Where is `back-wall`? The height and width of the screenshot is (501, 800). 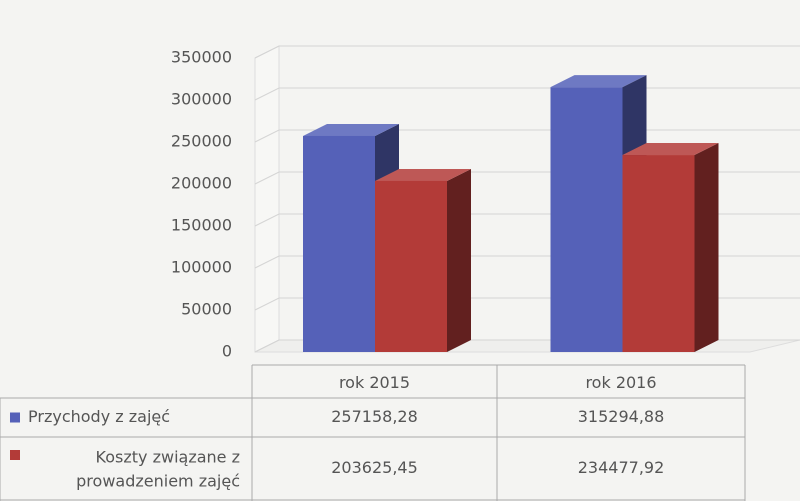
back-wall is located at coordinates (267, 199).